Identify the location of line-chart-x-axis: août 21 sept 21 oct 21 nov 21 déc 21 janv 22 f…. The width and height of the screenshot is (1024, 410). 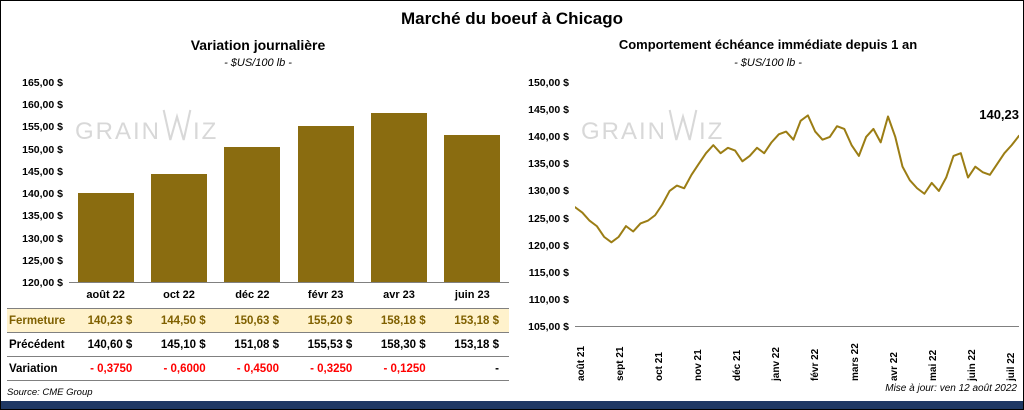
(797, 354).